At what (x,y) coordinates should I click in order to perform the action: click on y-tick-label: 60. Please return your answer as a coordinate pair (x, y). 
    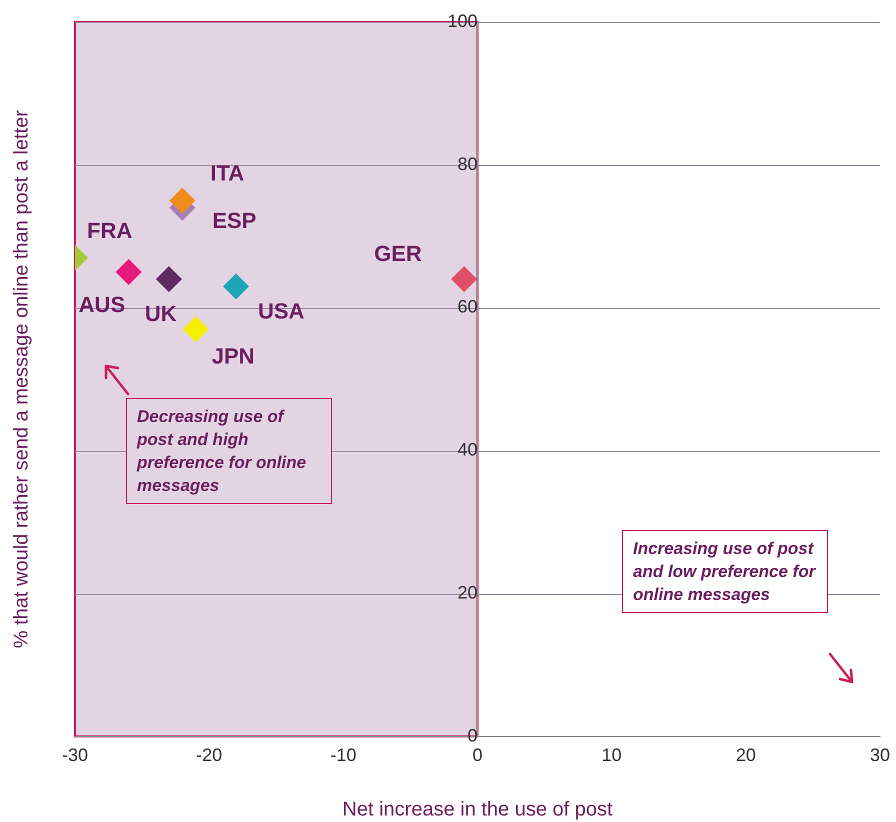
    Looking at the image, I should click on (467, 306).